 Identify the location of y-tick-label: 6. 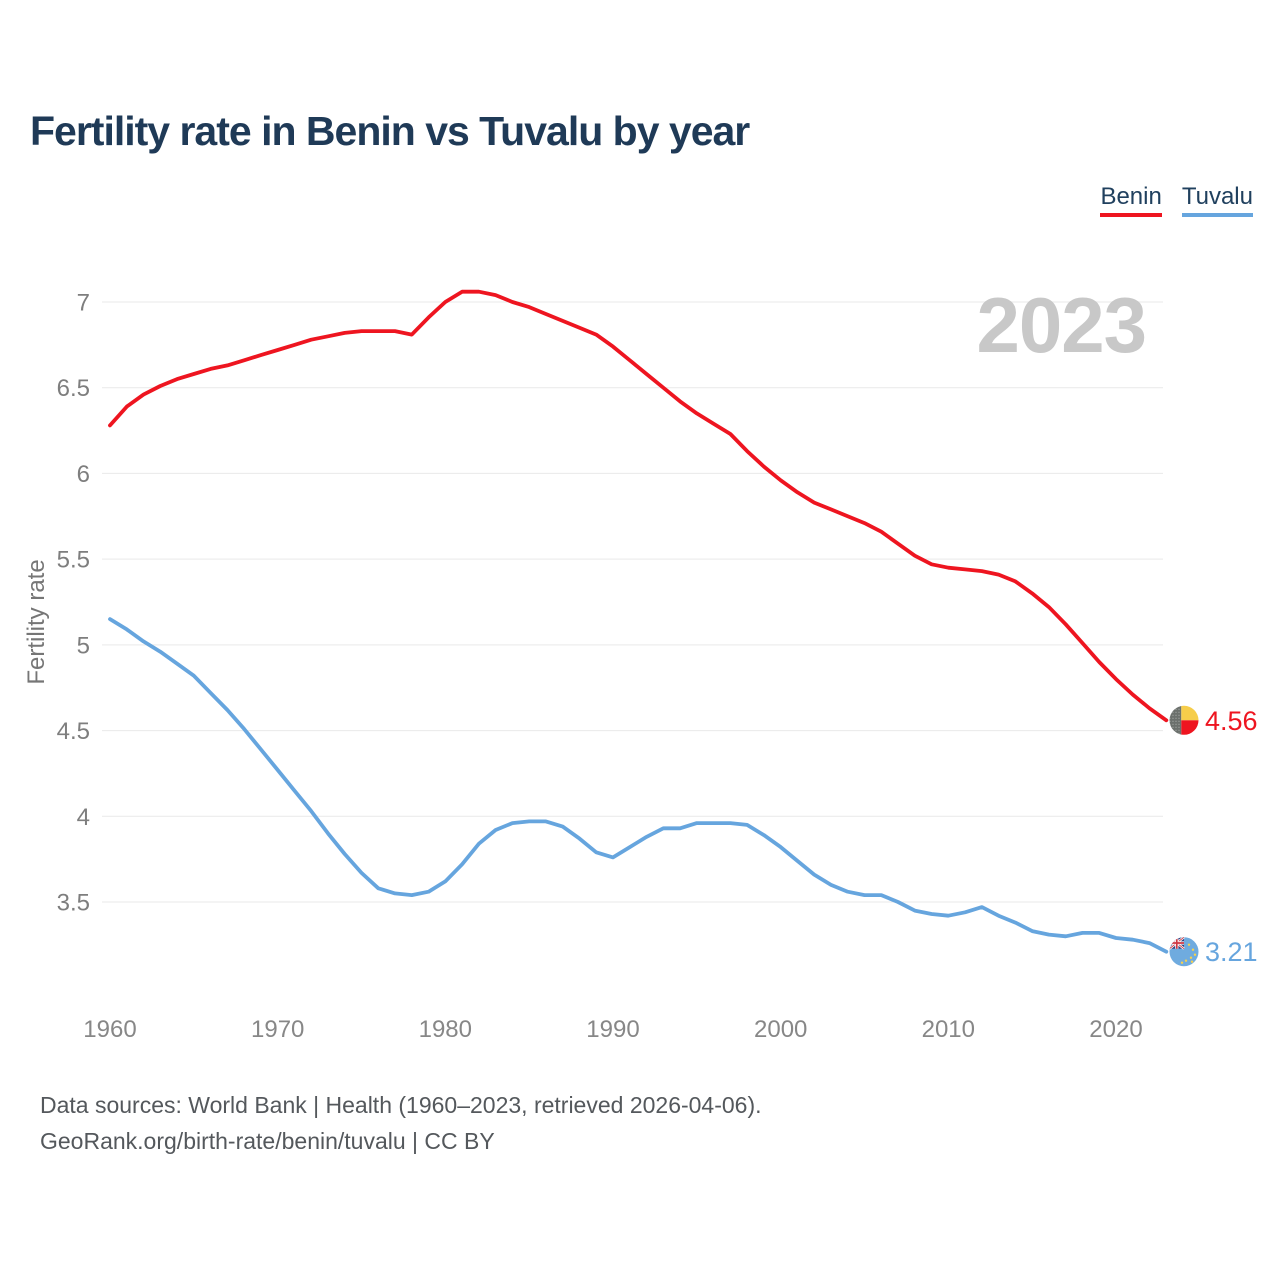
(83, 474).